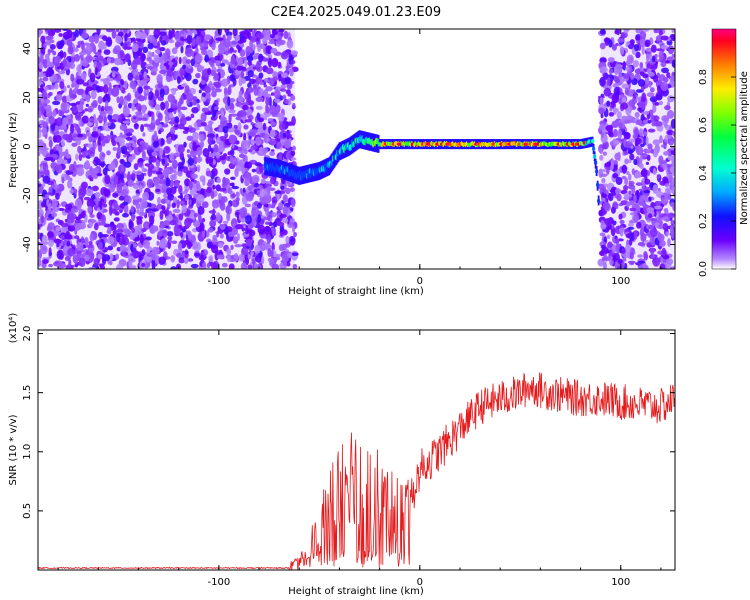  Describe the element at coordinates (13, 449) in the screenshot. I see `snr-ylabel: SNR (10 * v/v)` at that location.